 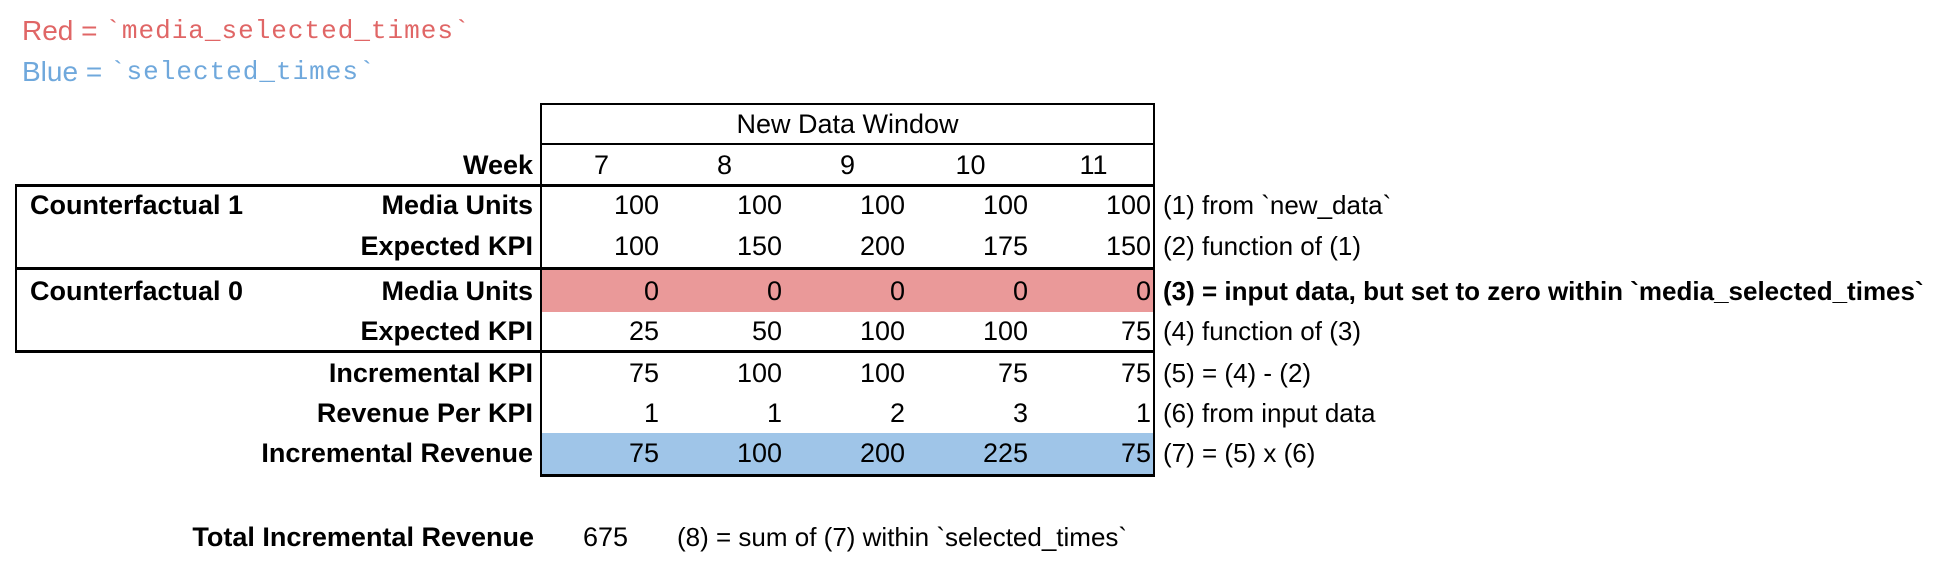 I want to click on annotation-6: (6) from input data, so click(x=1269, y=413).